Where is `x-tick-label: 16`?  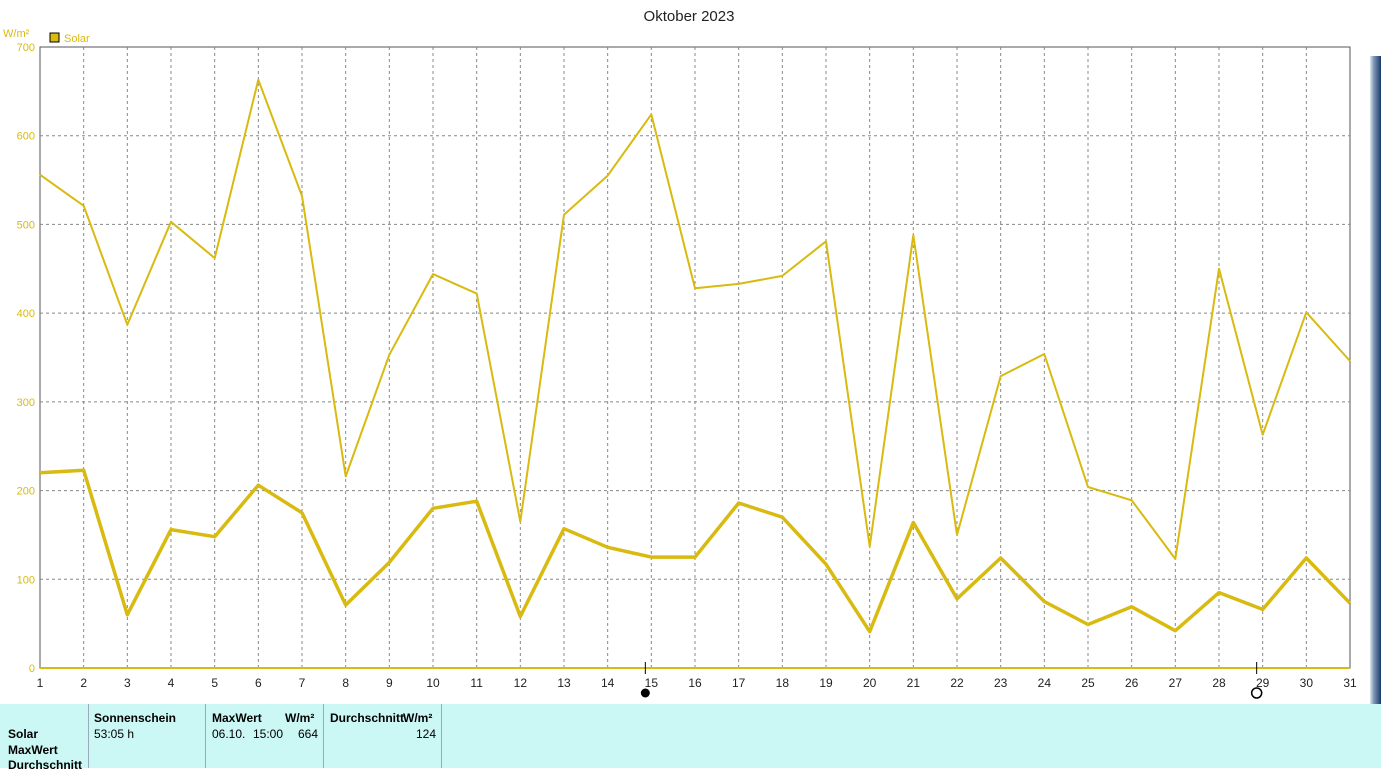 x-tick-label: 16 is located at coordinates (695, 683).